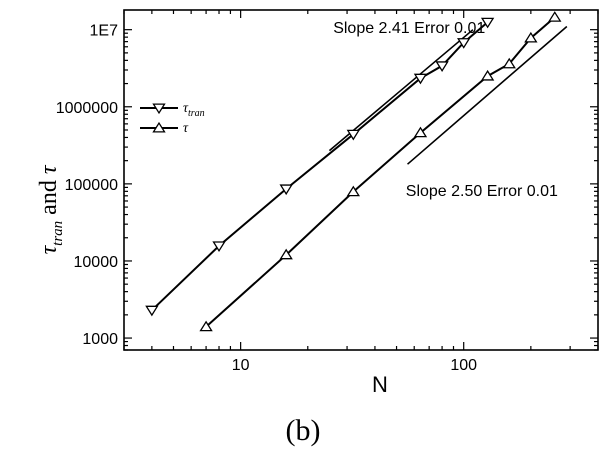 The image size is (606, 456). What do you see at coordinates (96, 262) in the screenshot?
I see `y-tick-label: 10000` at bounding box center [96, 262].